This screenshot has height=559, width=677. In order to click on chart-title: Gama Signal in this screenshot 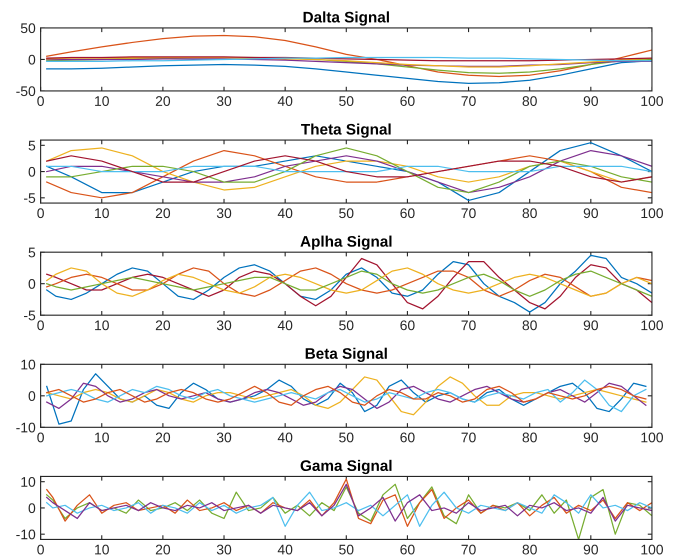, I will do `click(346, 467)`.